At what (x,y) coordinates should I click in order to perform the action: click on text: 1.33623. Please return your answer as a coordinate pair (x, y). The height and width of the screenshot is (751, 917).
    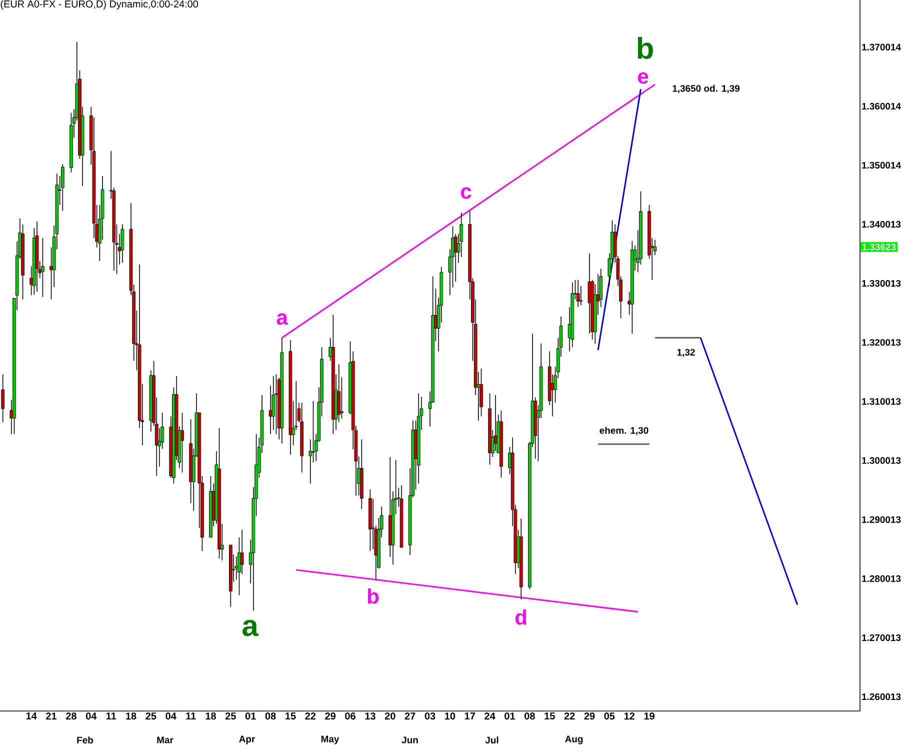
    Looking at the image, I should click on (879, 247).